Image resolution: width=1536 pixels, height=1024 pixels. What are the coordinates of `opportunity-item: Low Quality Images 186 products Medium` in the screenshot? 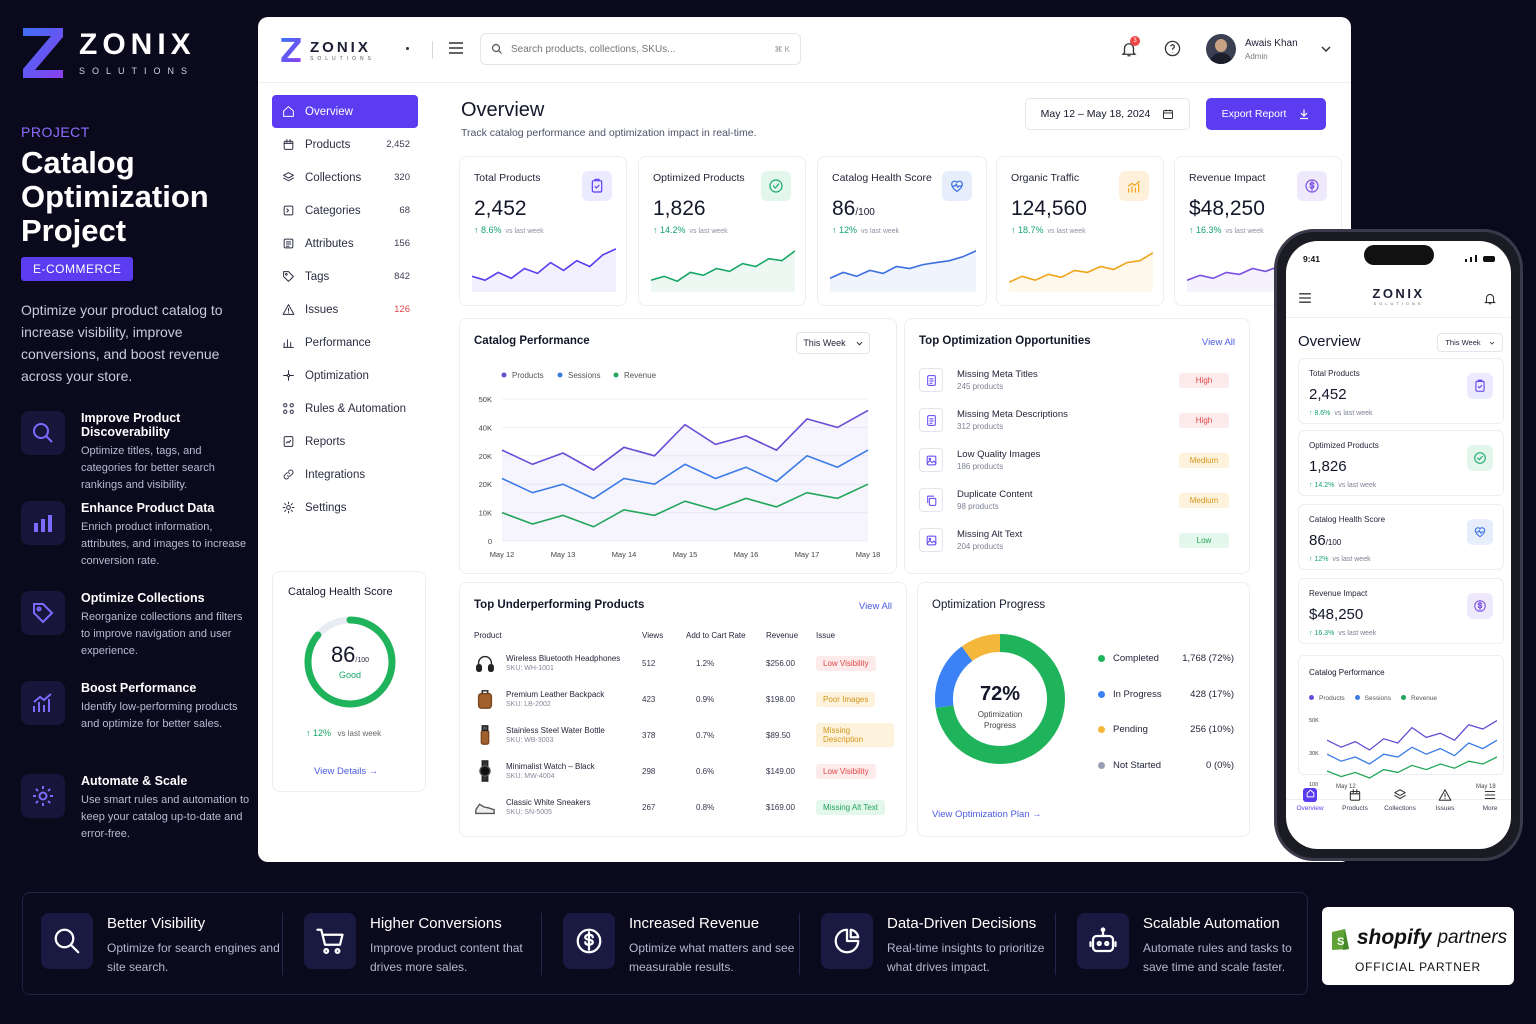 It's located at (1078, 460).